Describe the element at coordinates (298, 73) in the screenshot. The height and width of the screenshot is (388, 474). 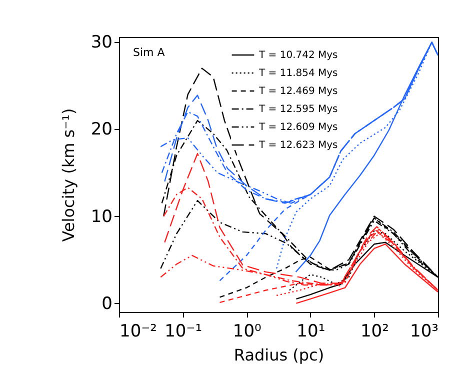
I see `legend-label: T = 11.854 Mys` at that location.